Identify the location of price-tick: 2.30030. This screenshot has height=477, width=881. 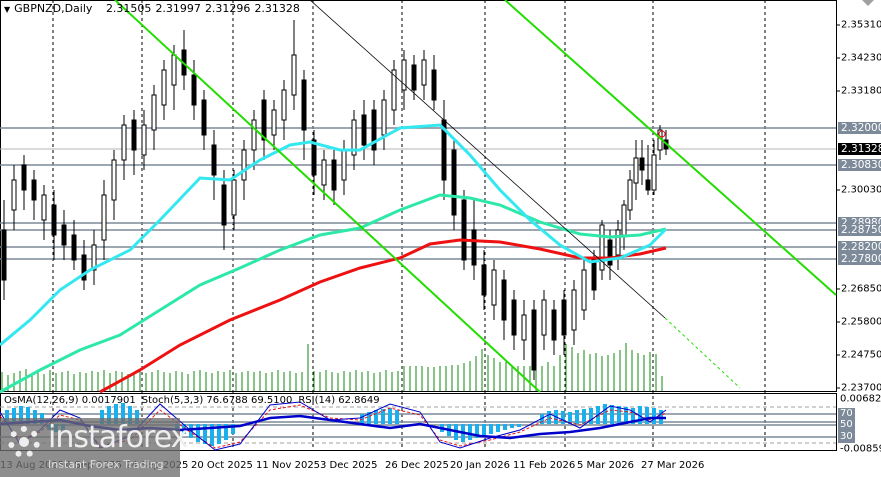
(861, 190).